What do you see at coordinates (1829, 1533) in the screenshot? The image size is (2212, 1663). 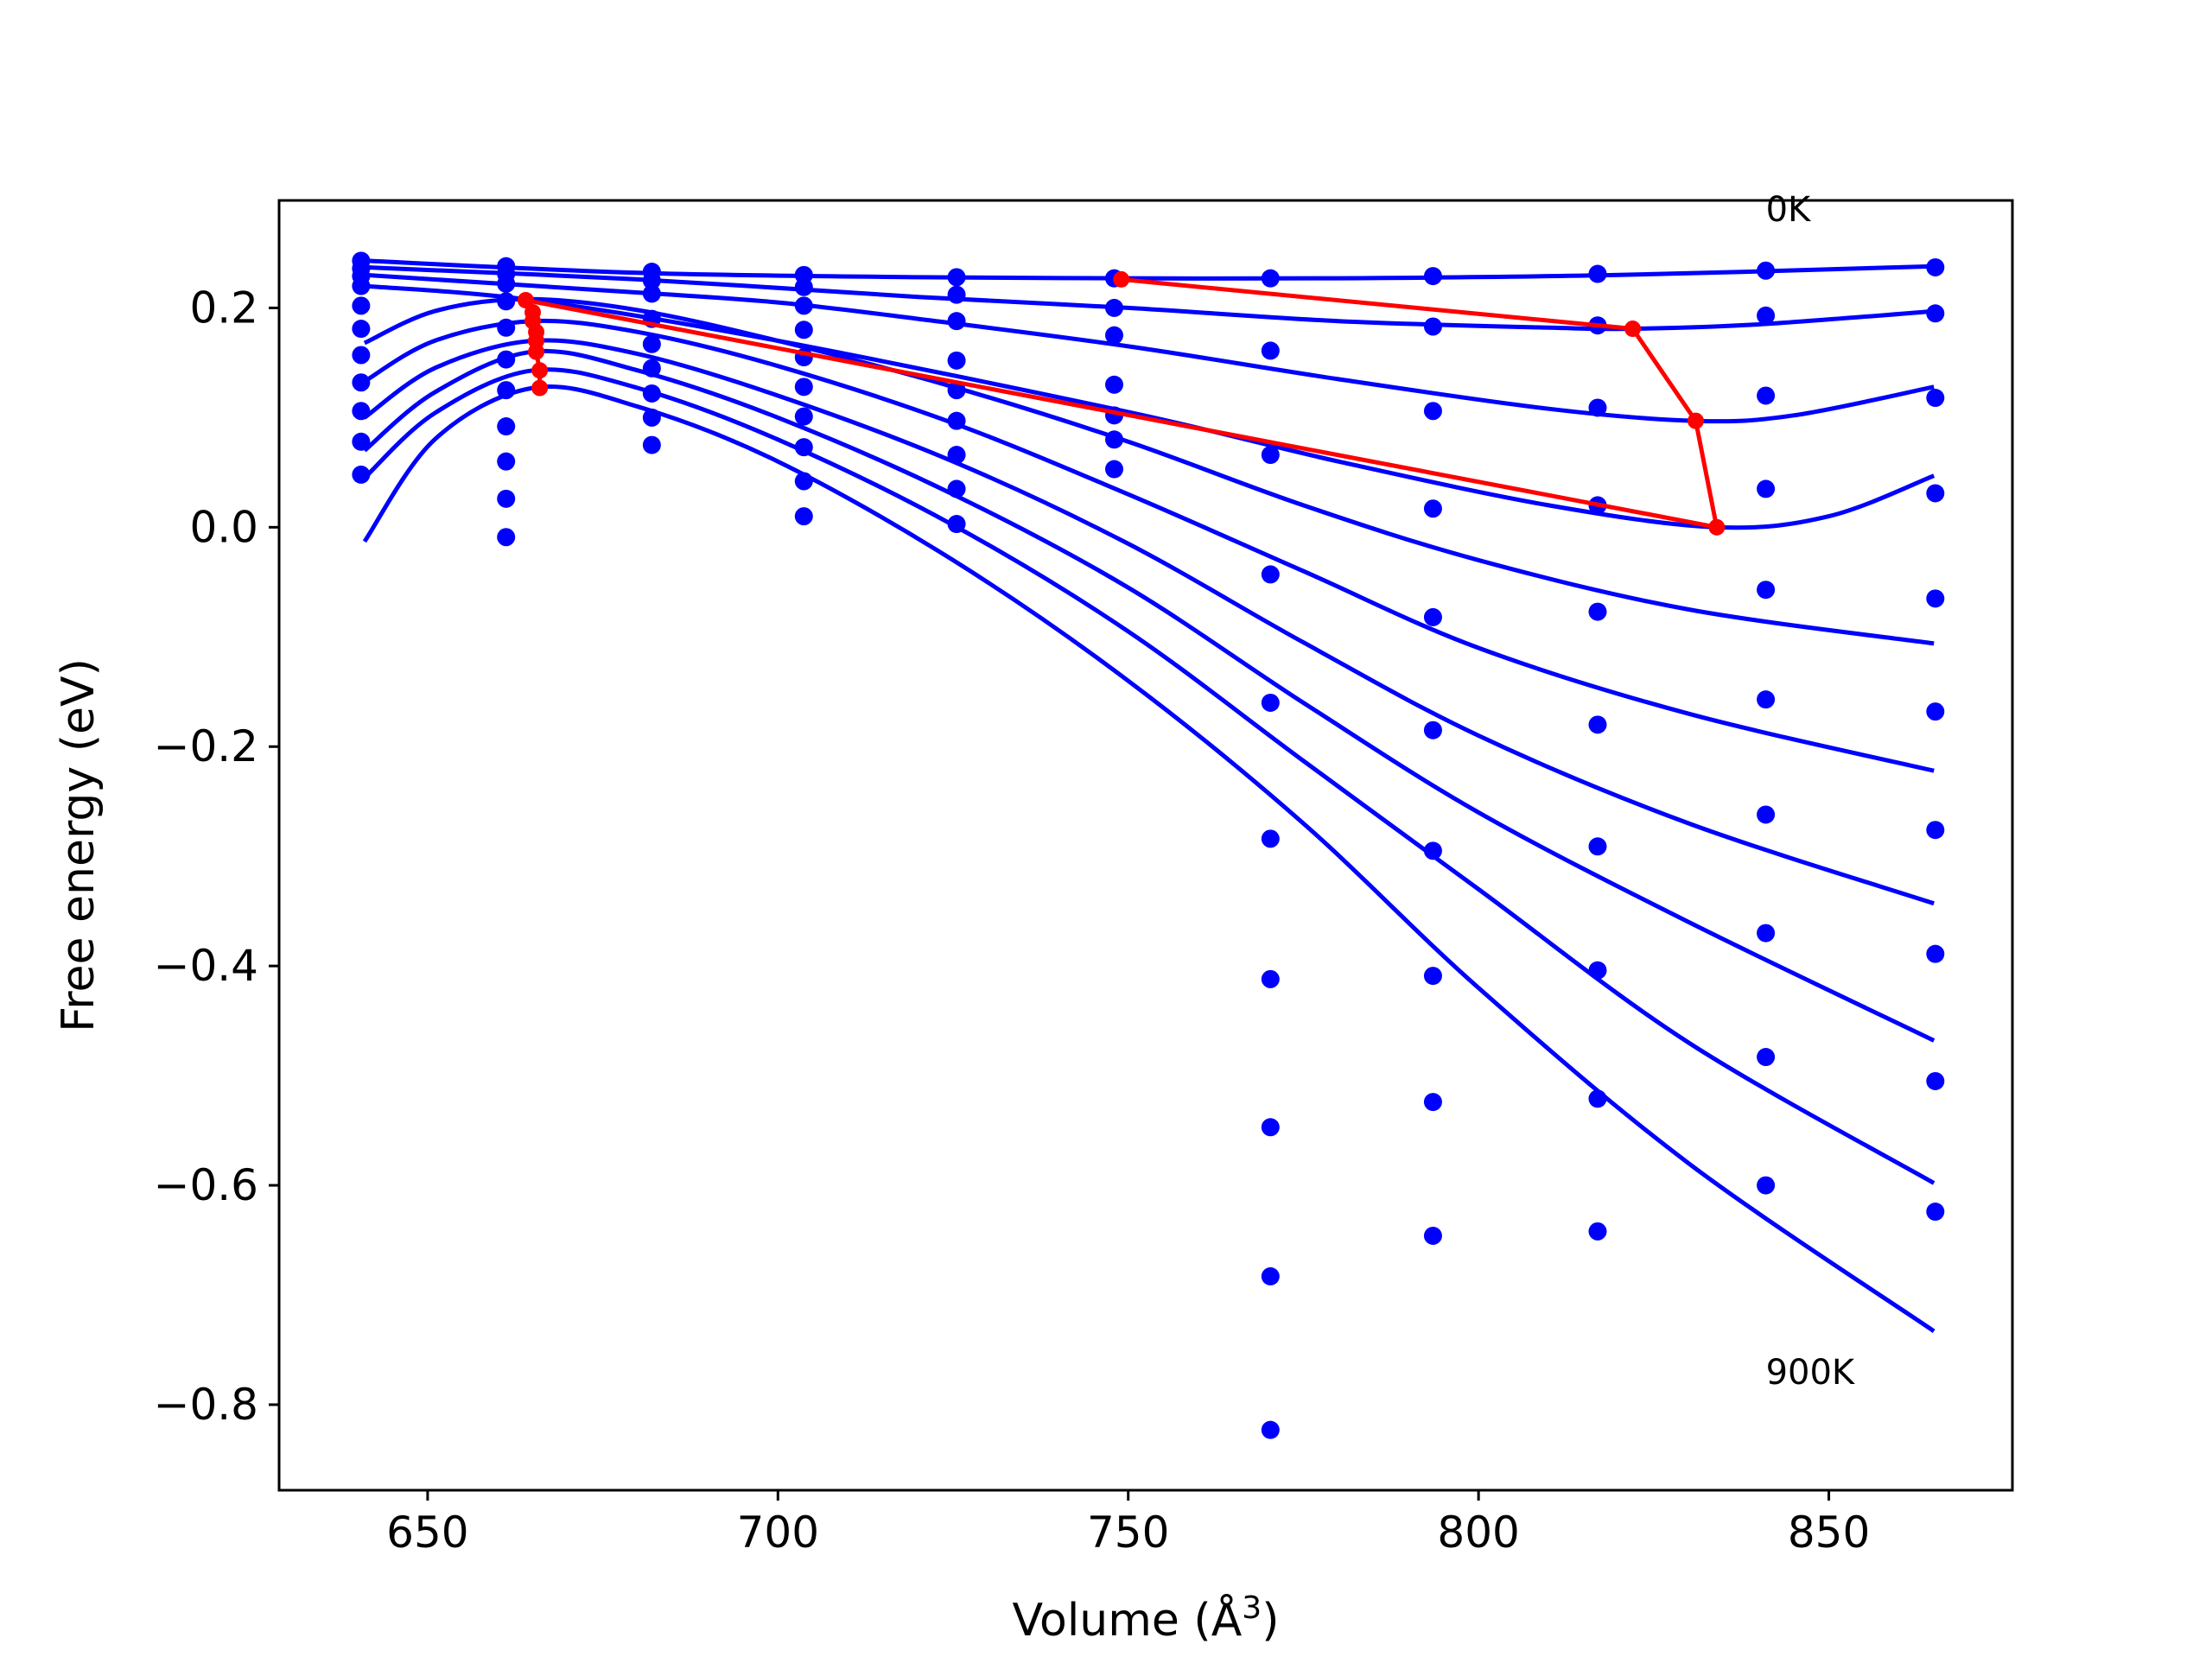 I see `x-tick-label: 850` at bounding box center [1829, 1533].